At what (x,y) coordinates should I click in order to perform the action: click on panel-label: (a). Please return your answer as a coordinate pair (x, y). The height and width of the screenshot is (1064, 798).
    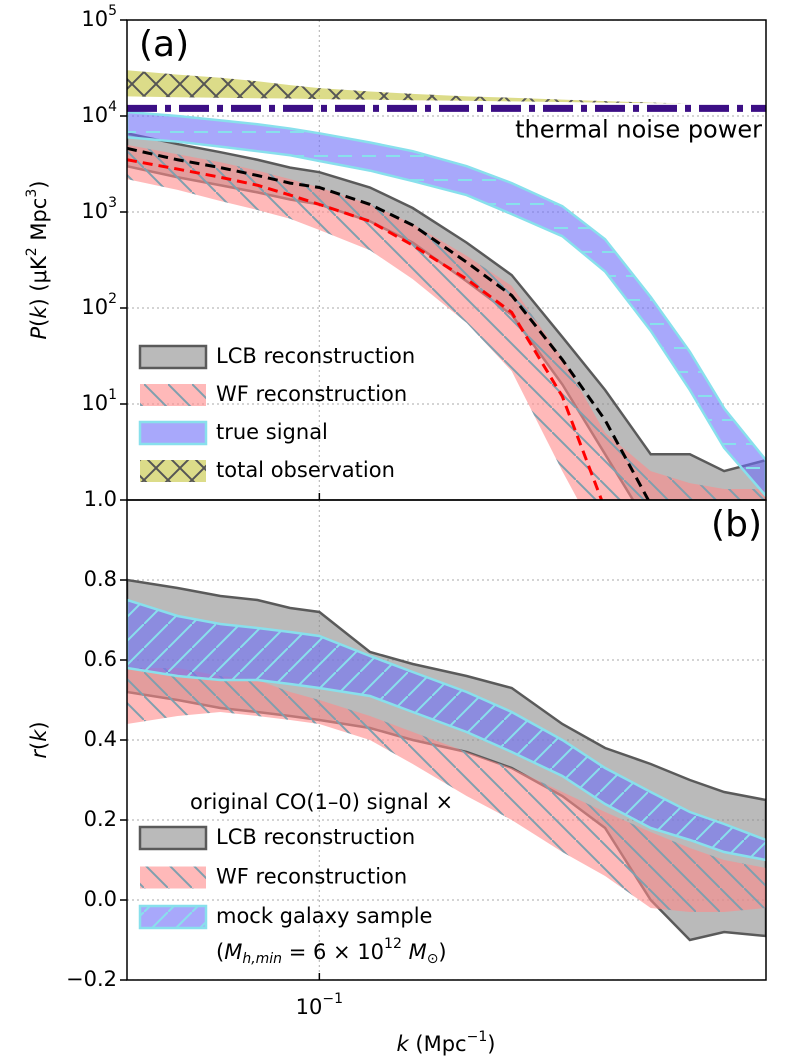
    Looking at the image, I should click on (164, 44).